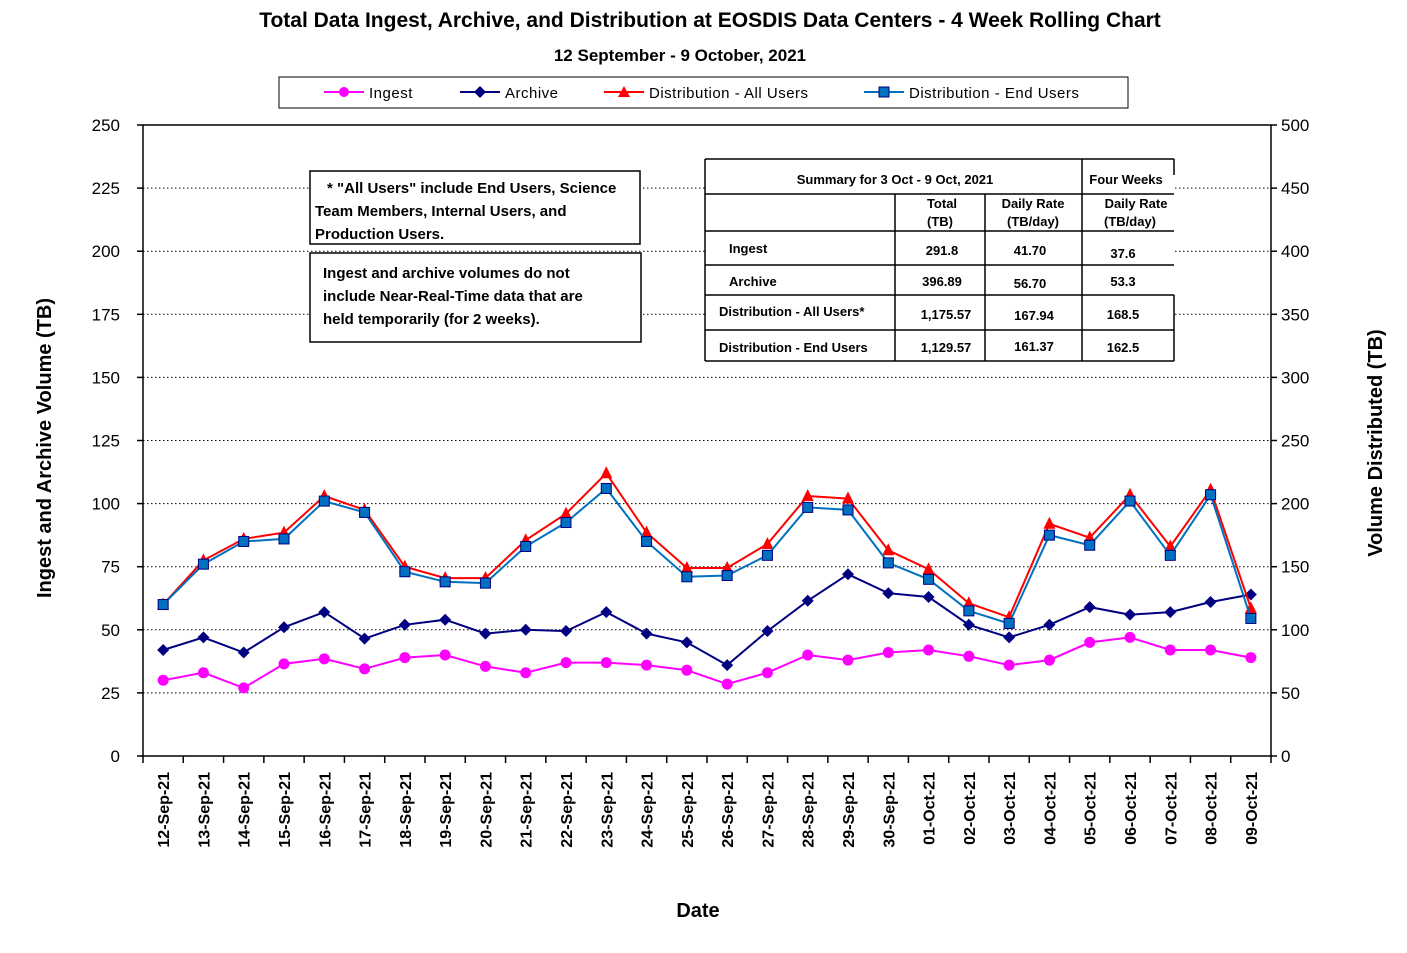 The width and height of the screenshot is (1407, 953). I want to click on note-nrt-line2: include Near-Real-Time data that are, so click(453, 296).